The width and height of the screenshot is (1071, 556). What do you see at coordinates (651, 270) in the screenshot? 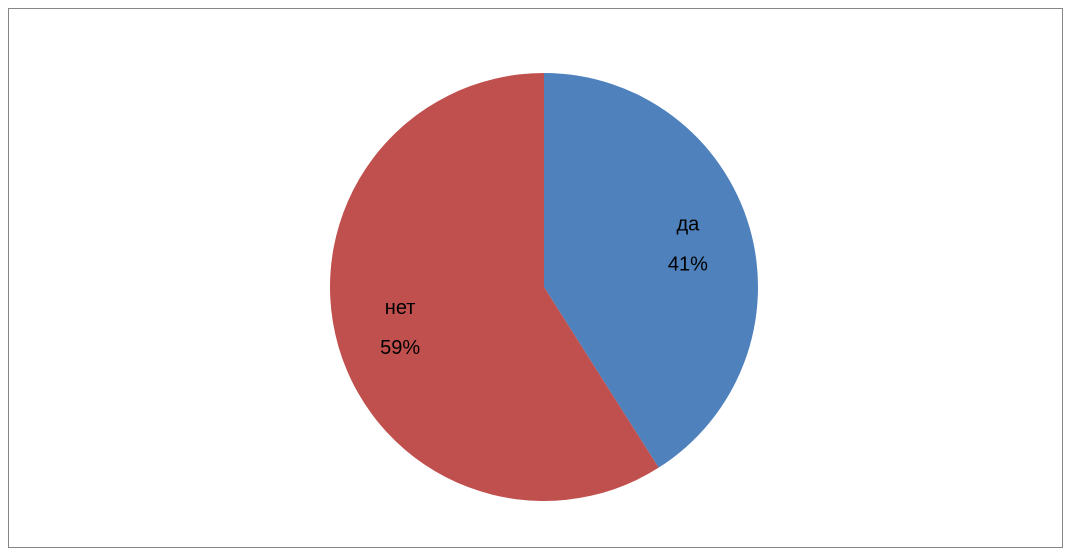
I see `pie-slice` at bounding box center [651, 270].